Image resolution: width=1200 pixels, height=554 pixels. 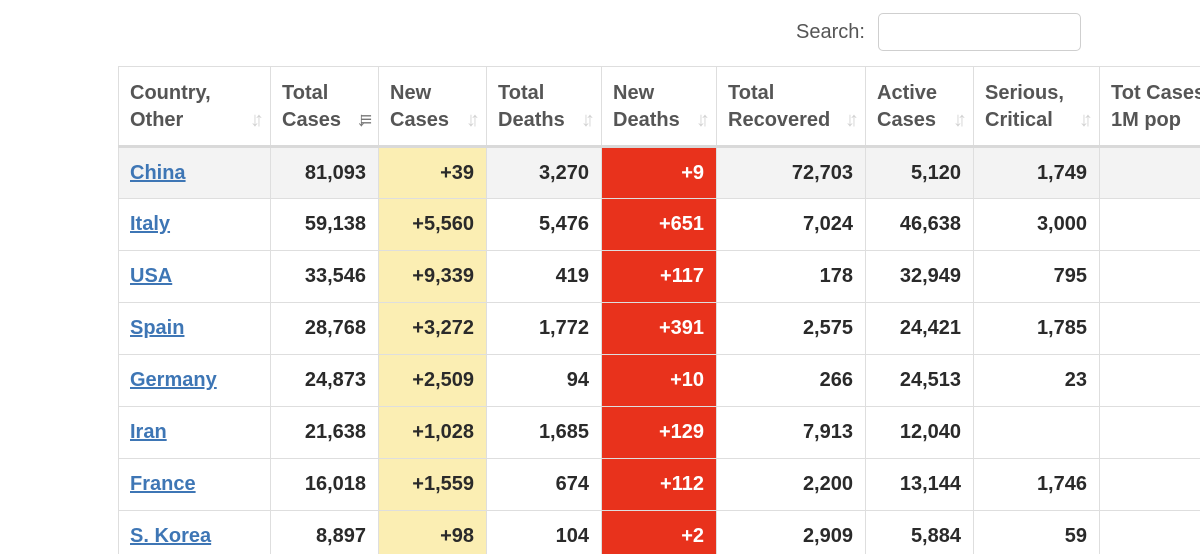 What do you see at coordinates (157, 120) in the screenshot?
I see `column-header-line2: Other` at bounding box center [157, 120].